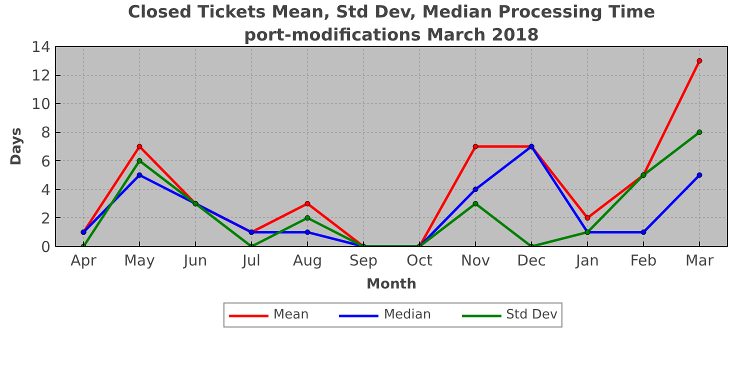 The height and width of the screenshot is (378, 741). What do you see at coordinates (84, 261) in the screenshot?
I see `x-tick-label: Apr` at bounding box center [84, 261].